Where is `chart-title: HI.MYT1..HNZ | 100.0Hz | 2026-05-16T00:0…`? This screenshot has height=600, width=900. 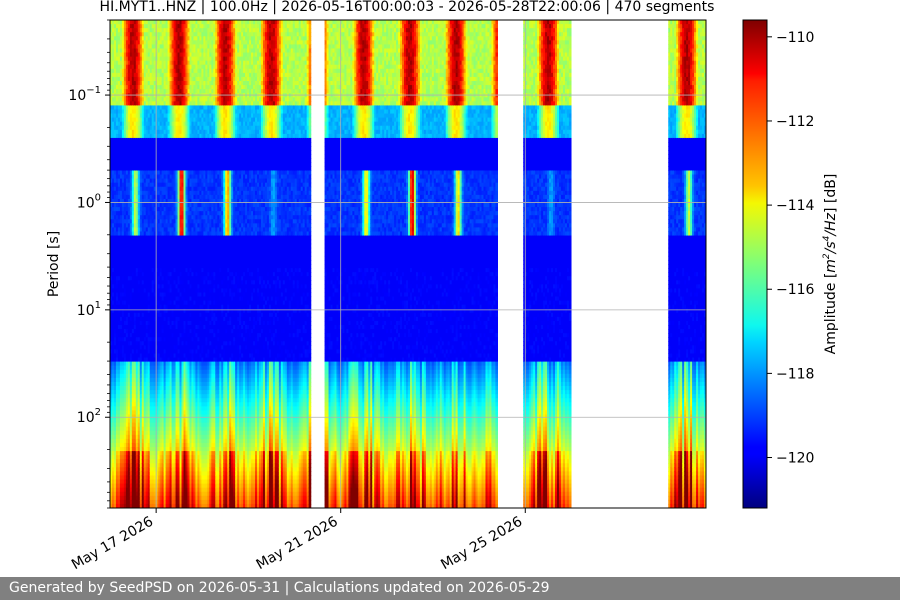 chart-title: HI.MYT1..HNZ | 100.0Hz | 2026-05-16T00:0… is located at coordinates (407, 7).